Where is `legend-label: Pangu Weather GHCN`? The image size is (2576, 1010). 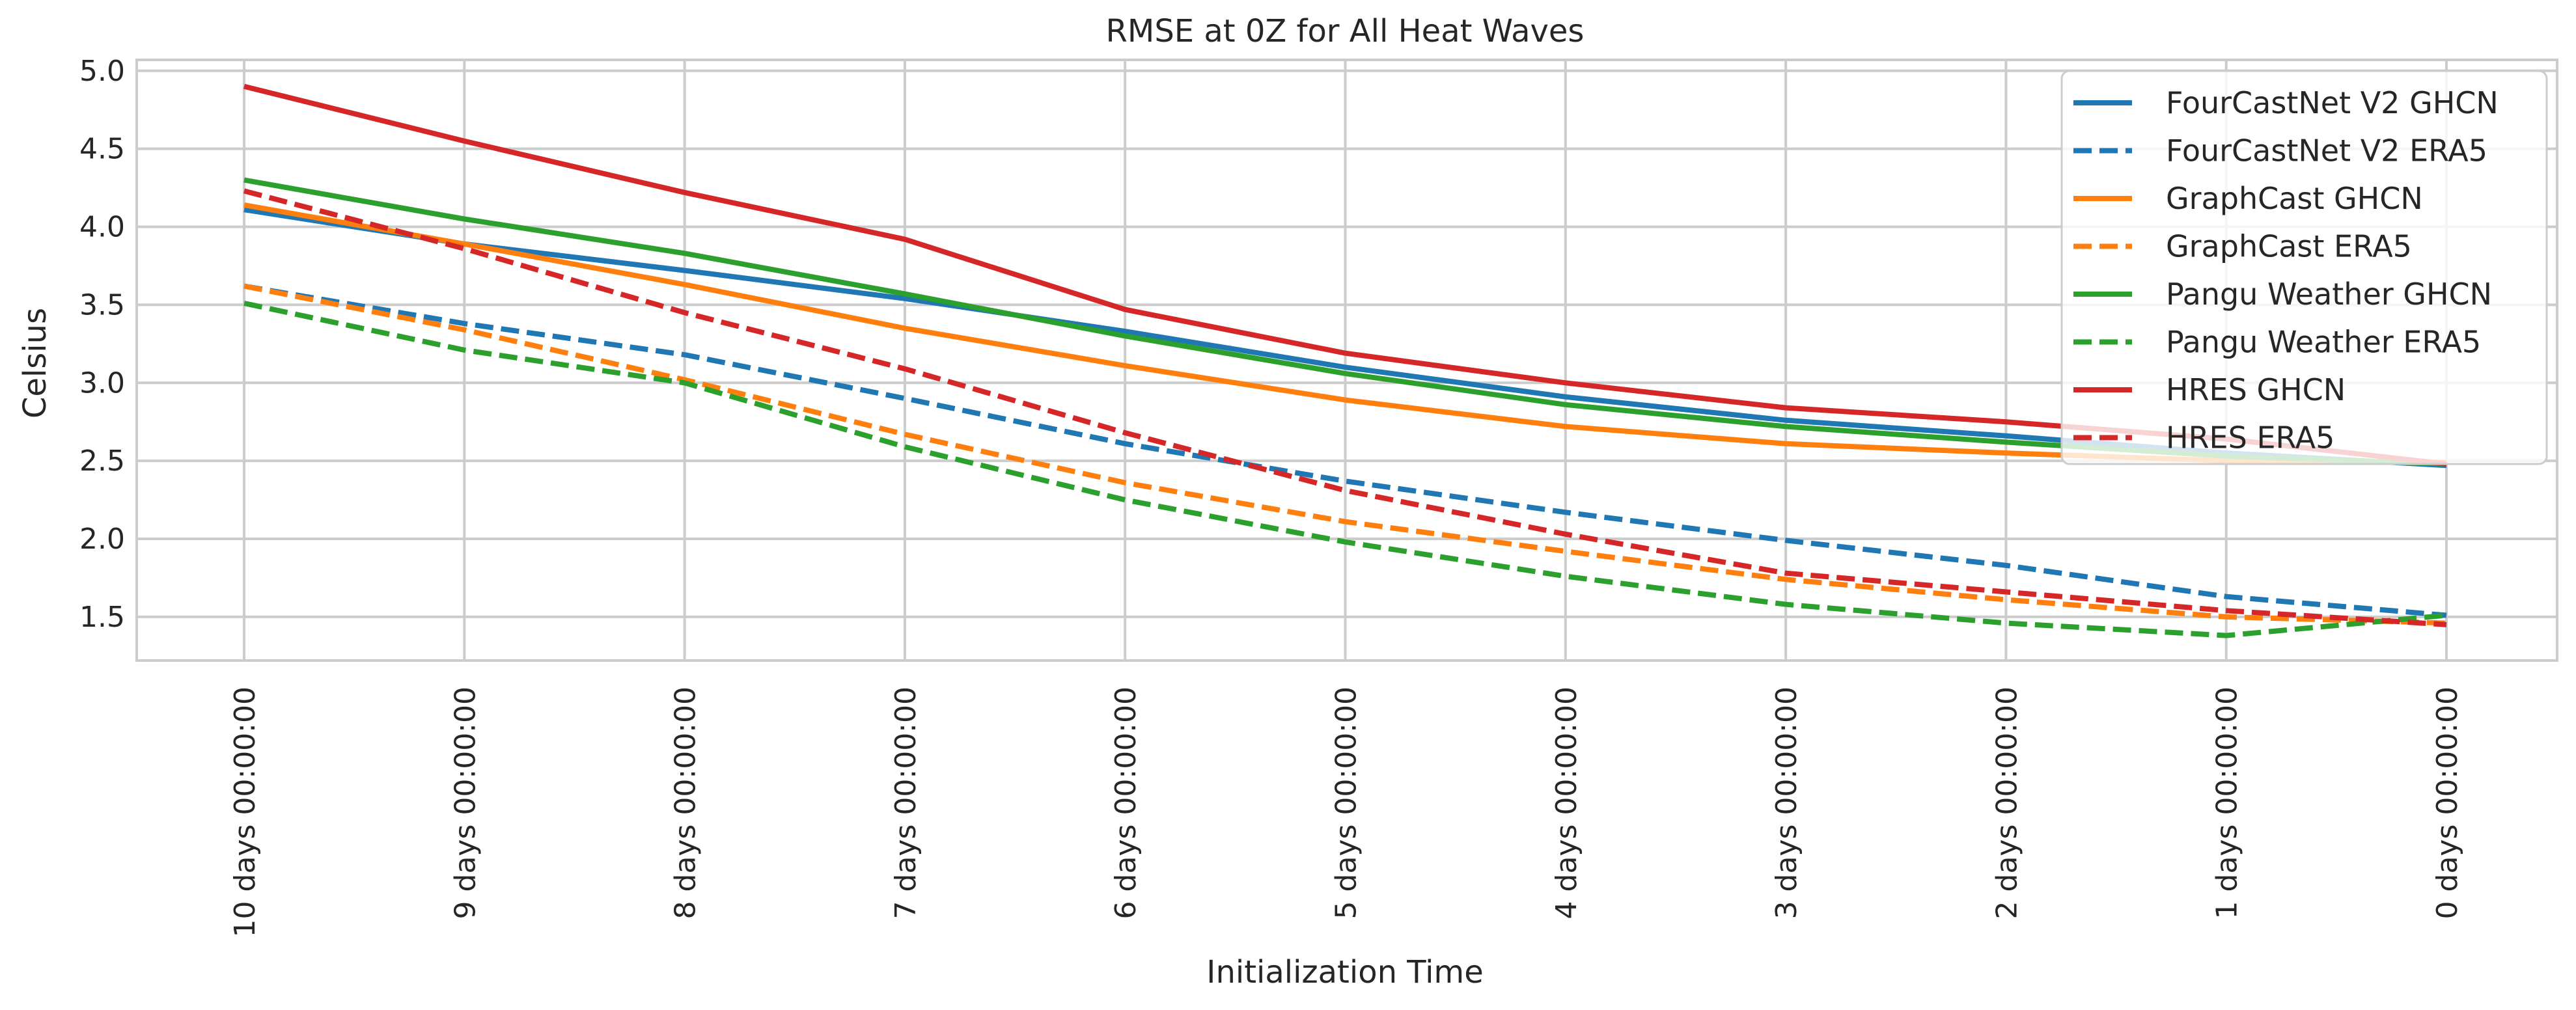
legend-label: Pangu Weather GHCN is located at coordinates (2329, 294).